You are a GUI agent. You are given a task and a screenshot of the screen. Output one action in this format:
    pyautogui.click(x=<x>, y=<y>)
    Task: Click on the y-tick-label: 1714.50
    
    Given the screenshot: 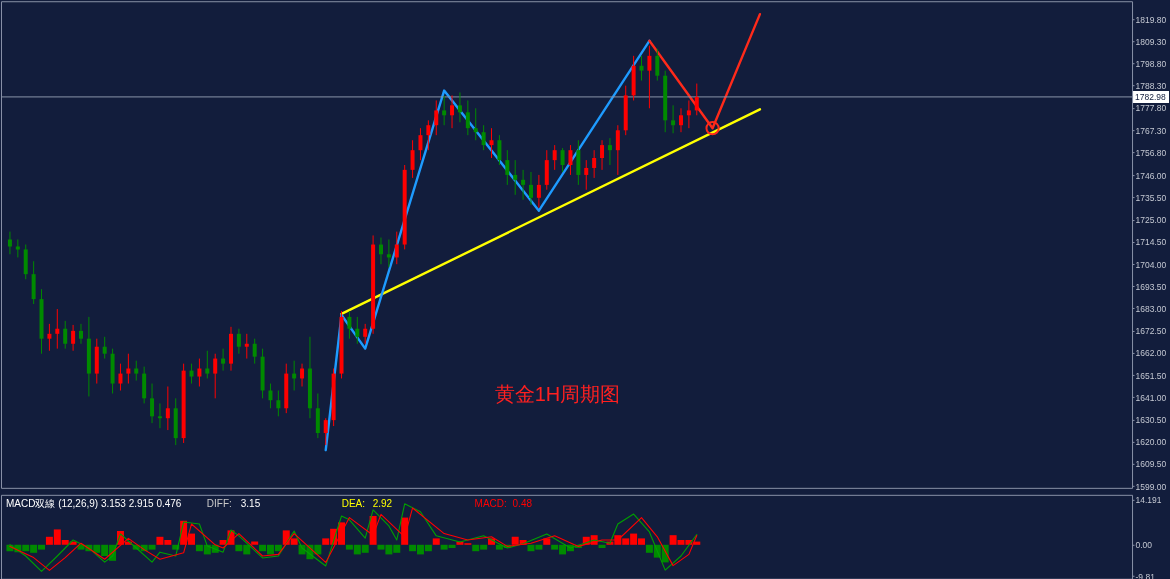 What is the action you would take?
    pyautogui.click(x=1151, y=242)
    